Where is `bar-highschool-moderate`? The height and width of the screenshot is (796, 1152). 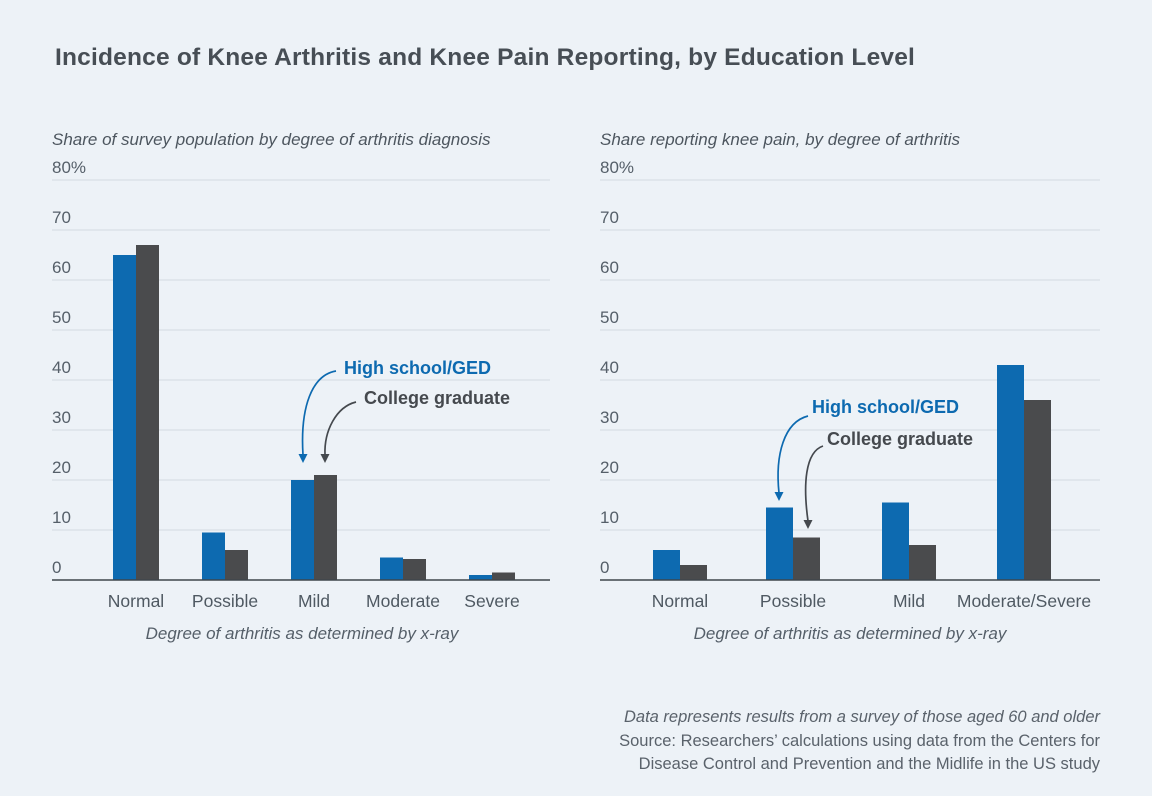
bar-highschool-moderate is located at coordinates (391, 568).